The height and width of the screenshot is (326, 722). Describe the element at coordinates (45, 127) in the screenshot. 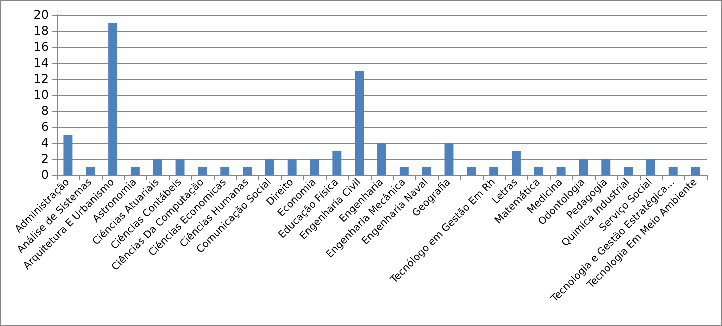

I see `y-tick-label: 6` at that location.